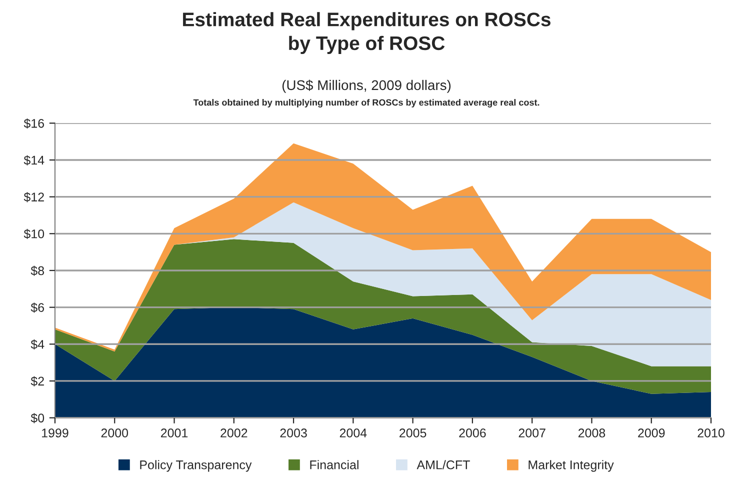  What do you see at coordinates (37, 381) in the screenshot?
I see `y-tick-label: $2` at bounding box center [37, 381].